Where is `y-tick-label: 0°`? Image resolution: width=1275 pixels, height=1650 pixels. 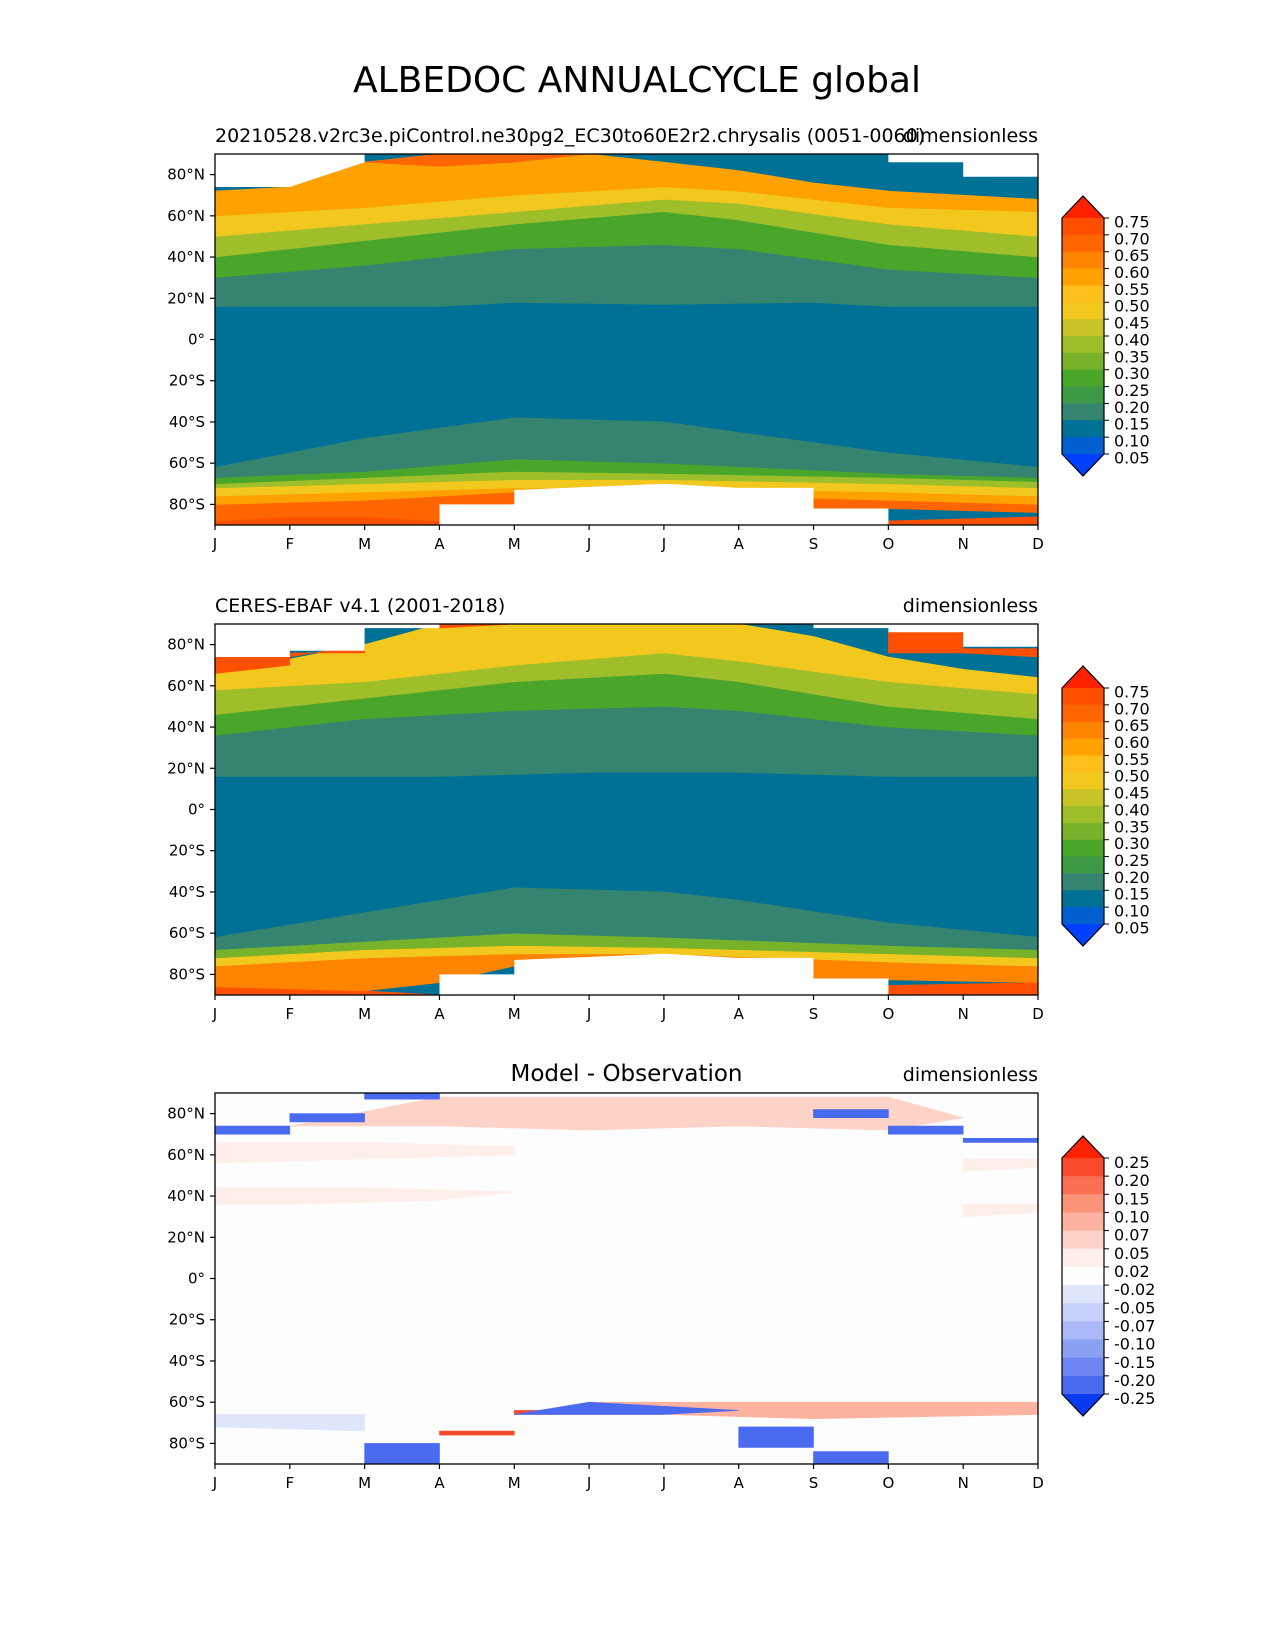
y-tick-label: 0° is located at coordinates (196, 1279).